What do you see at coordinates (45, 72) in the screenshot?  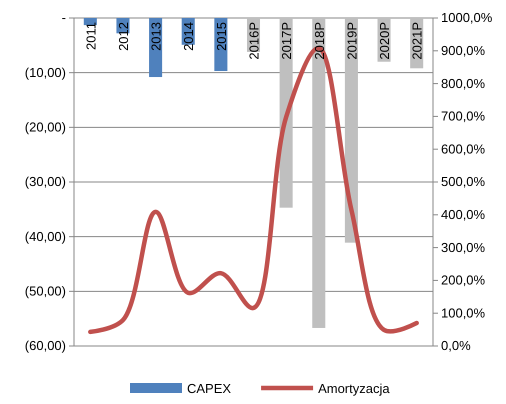 I see `y-tick-label: (10,00)` at bounding box center [45, 72].